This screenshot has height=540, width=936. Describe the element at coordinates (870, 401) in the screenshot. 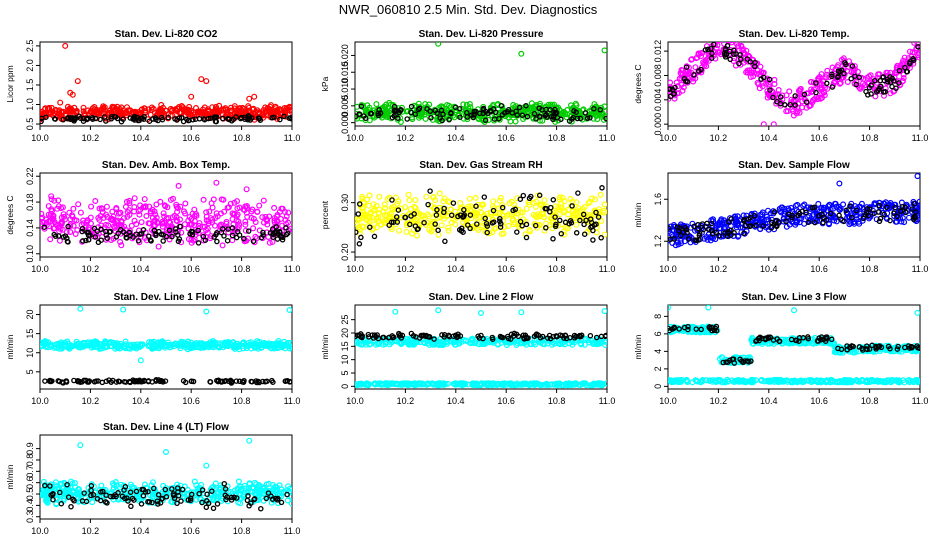

I see `x-tick-label: 10.8` at that location.